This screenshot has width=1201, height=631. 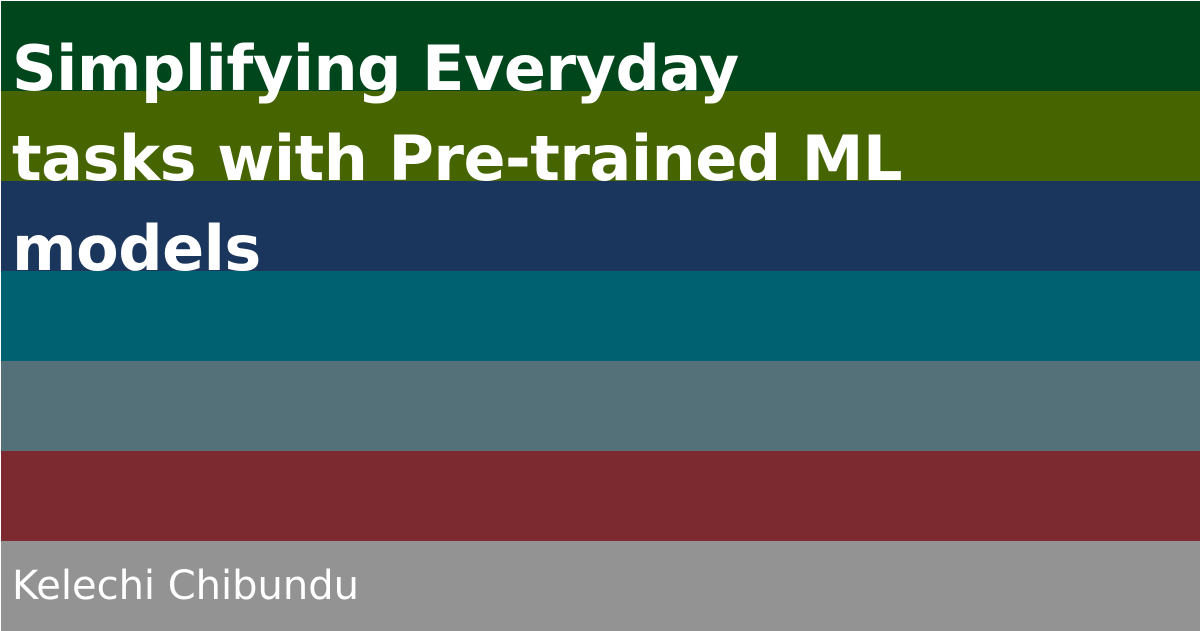 I want to click on title-line-3: models, so click(x=136, y=248).